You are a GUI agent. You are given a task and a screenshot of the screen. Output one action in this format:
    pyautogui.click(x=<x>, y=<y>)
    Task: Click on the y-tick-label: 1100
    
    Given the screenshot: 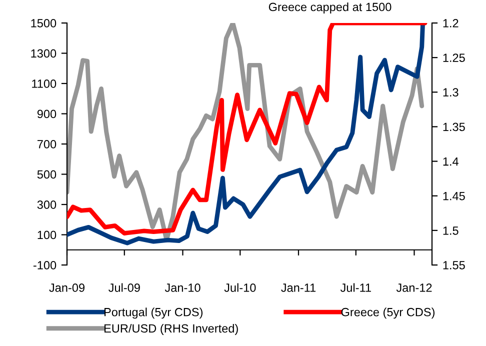 What is the action you would take?
    pyautogui.click(x=44, y=84)
    